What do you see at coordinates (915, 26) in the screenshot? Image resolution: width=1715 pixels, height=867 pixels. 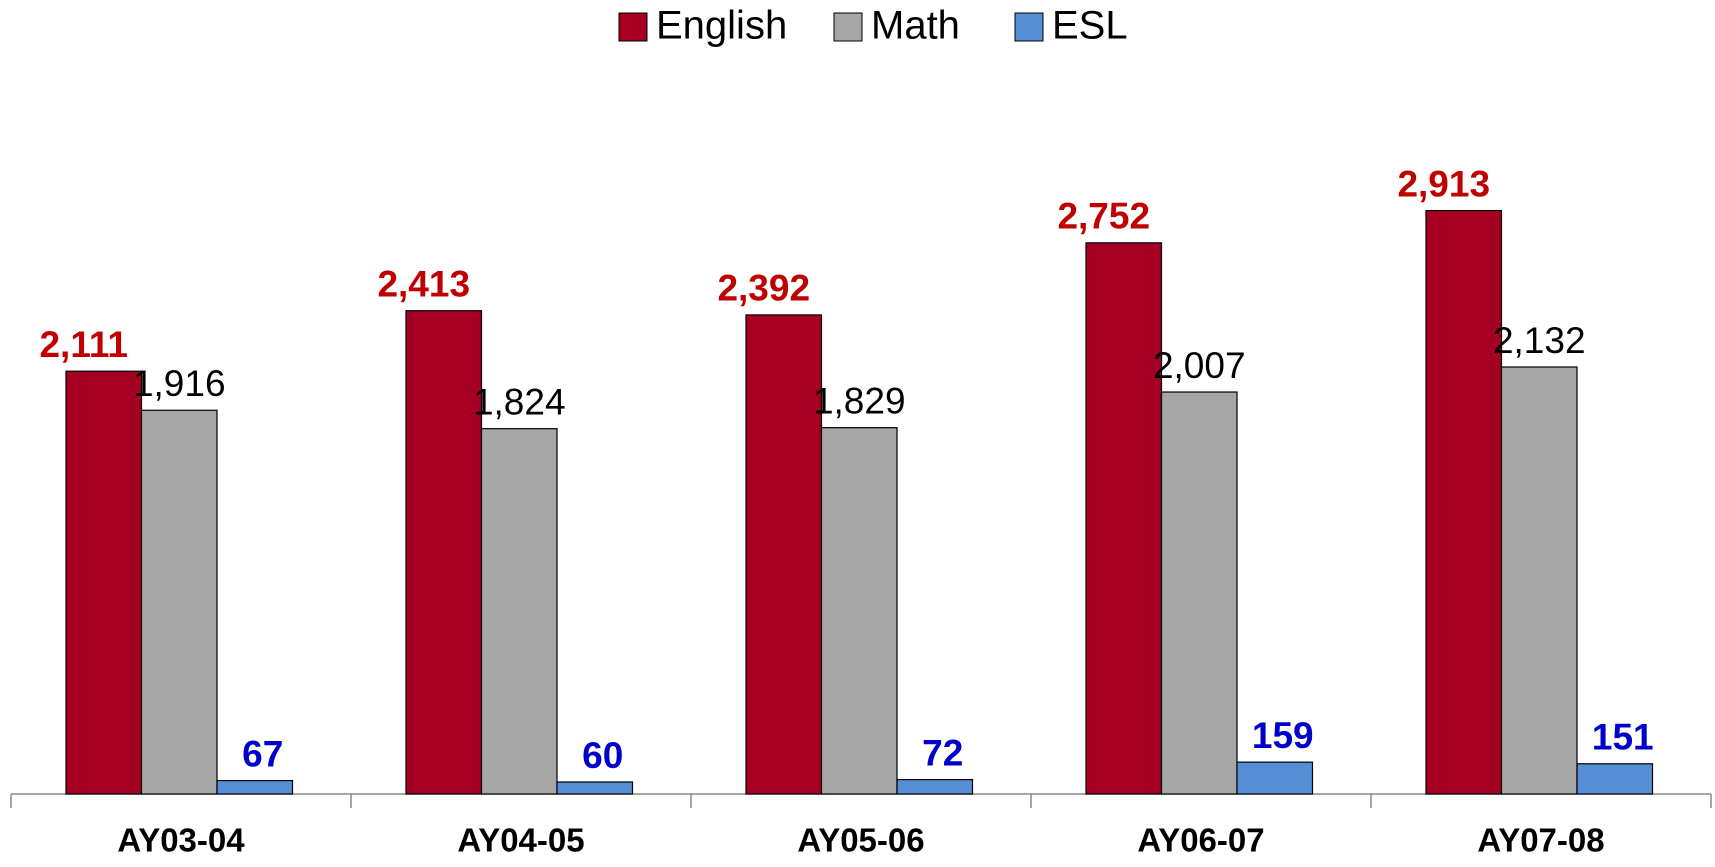 I see `legend-label: Math` at bounding box center [915, 26].